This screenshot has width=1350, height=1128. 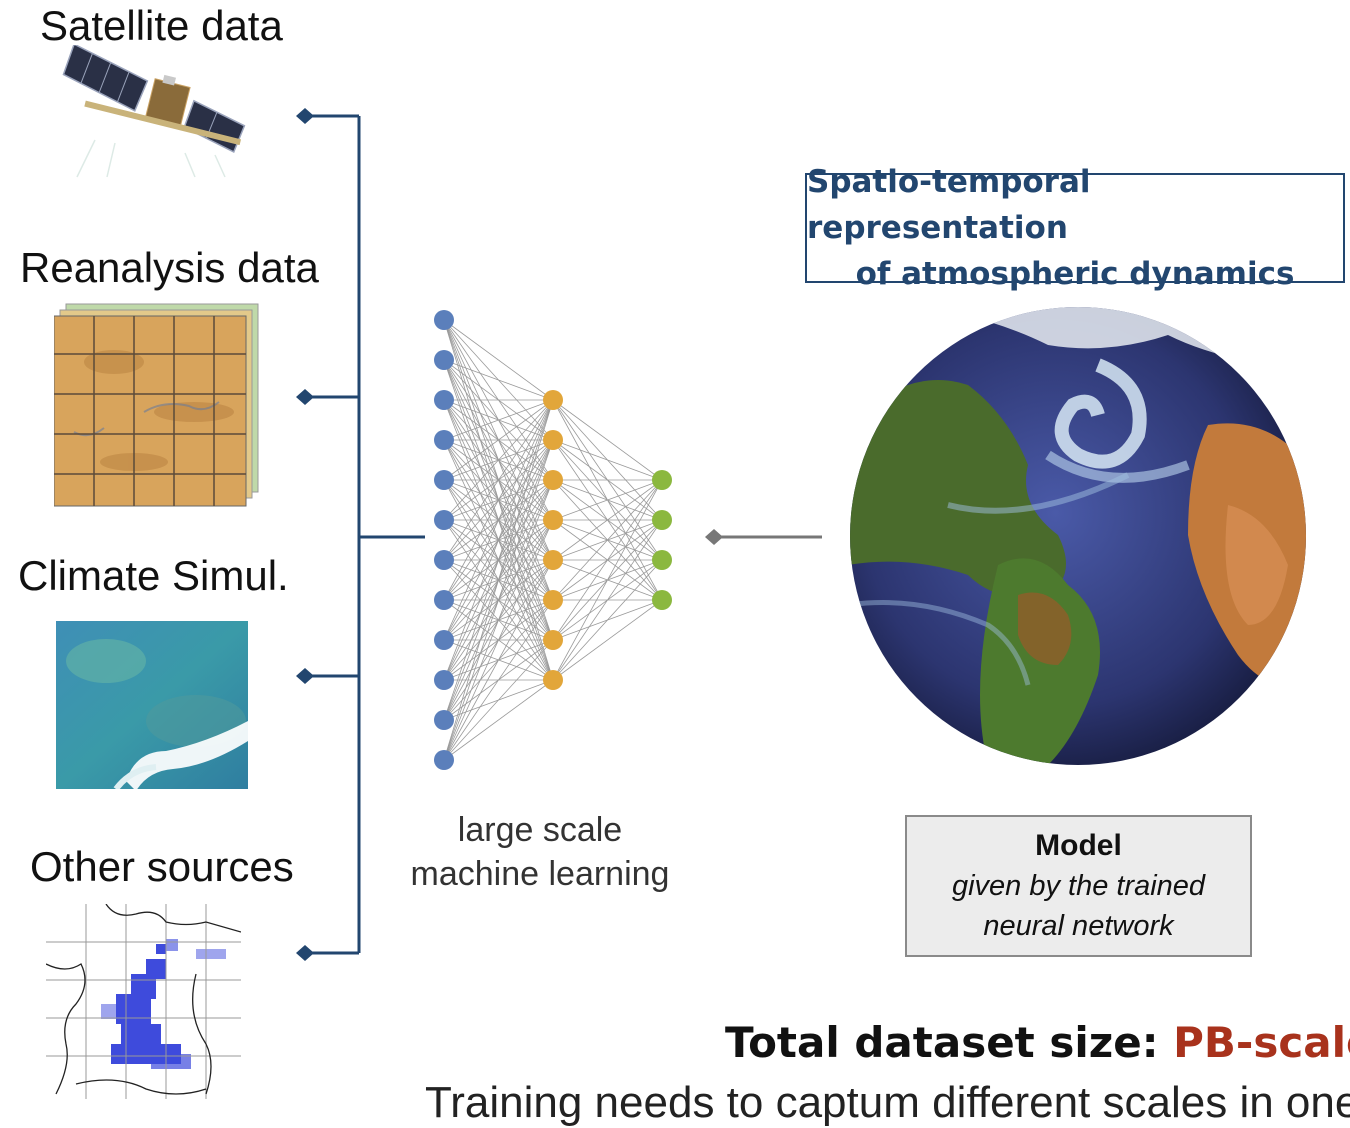 What do you see at coordinates (1078, 536) in the screenshot?
I see `earth-globe-image` at bounding box center [1078, 536].